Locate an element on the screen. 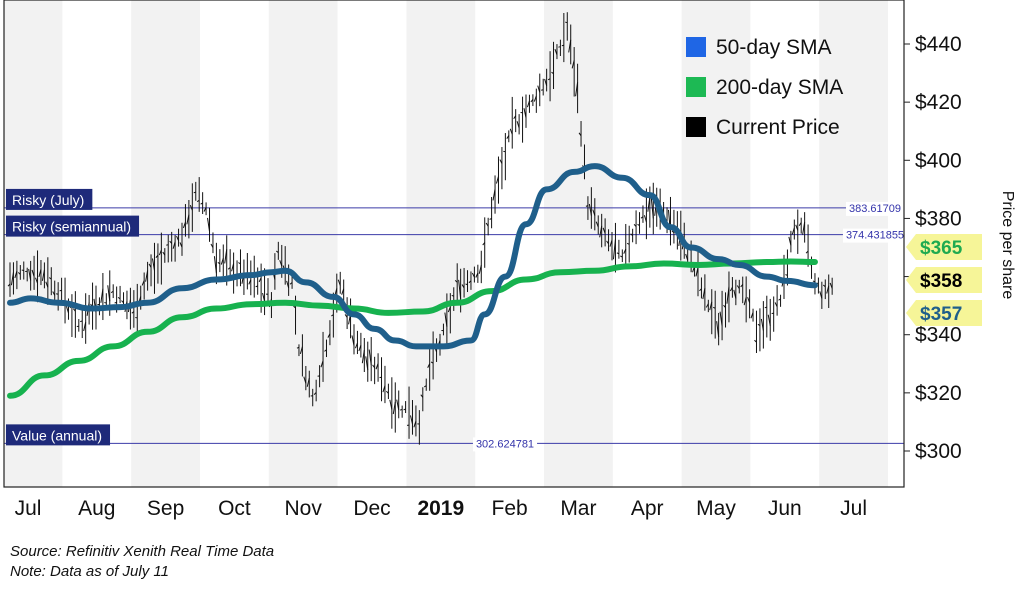 The height and width of the screenshot is (598, 1024). value-tag-bg is located at coordinates (944, 247).